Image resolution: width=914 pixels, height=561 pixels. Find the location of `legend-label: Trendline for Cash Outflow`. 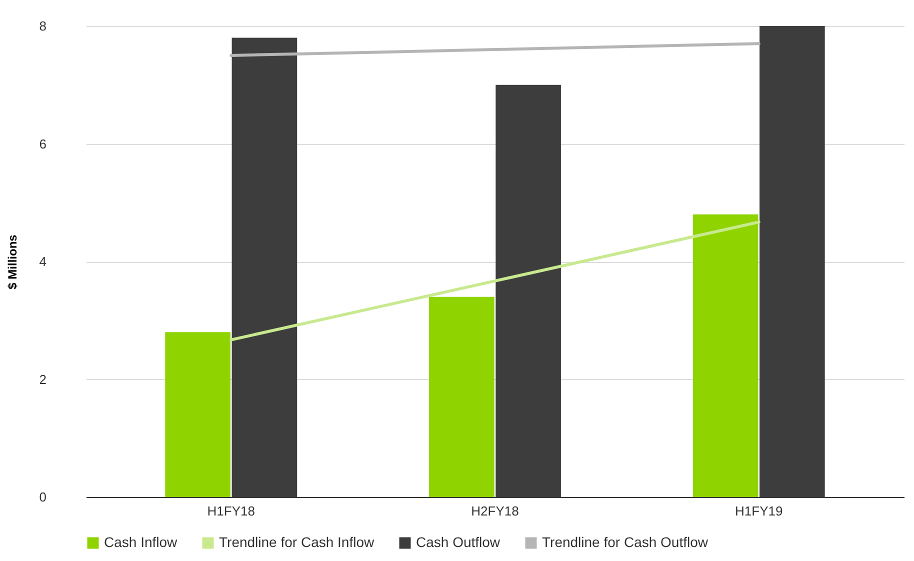

legend-label: Trendline for Cash Outflow is located at coordinates (625, 542).